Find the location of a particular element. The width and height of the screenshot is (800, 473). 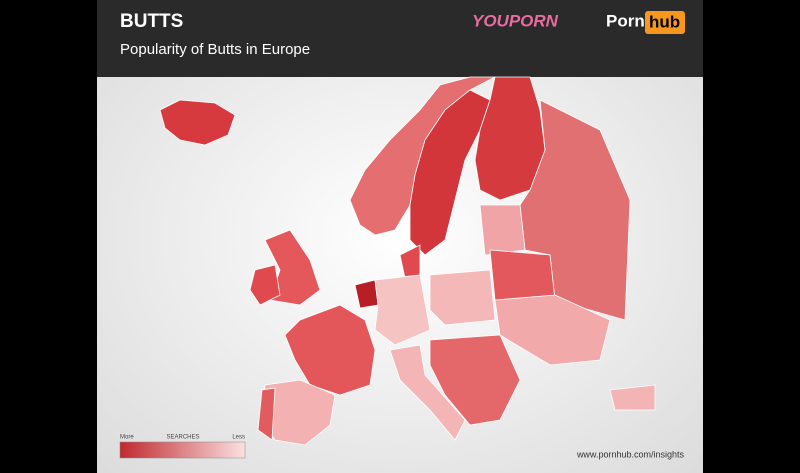

portugal is located at coordinates (266, 414).